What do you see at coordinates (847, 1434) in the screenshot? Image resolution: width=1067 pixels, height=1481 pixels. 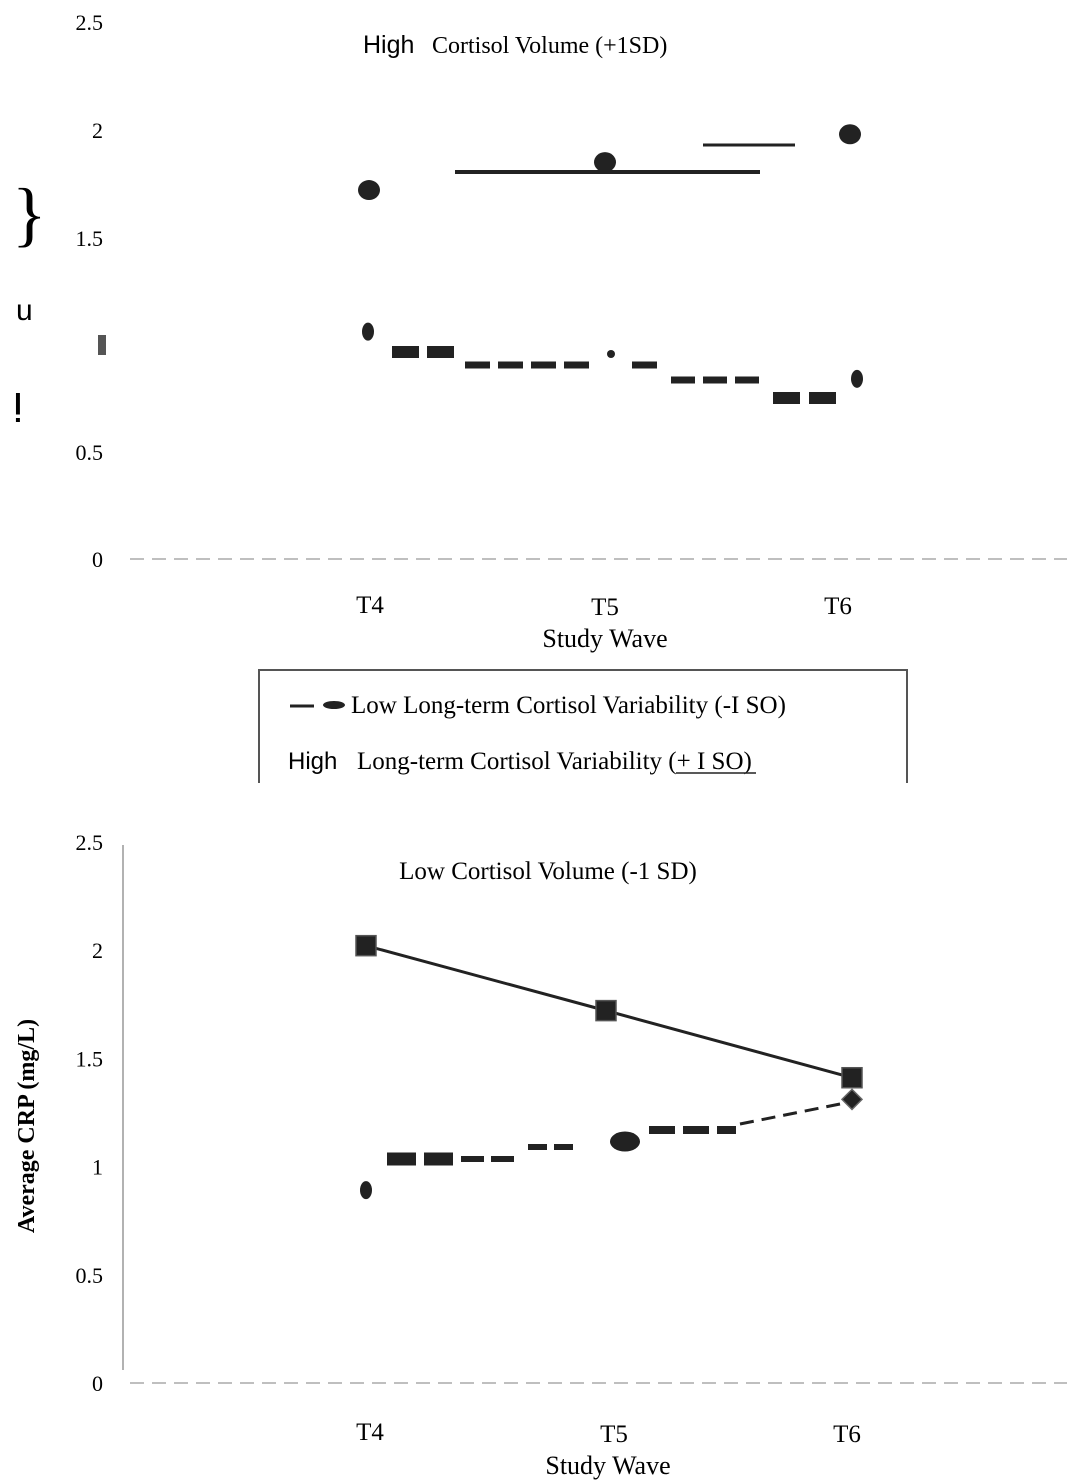 I see `bottom-xtick-label: T6` at bounding box center [847, 1434].